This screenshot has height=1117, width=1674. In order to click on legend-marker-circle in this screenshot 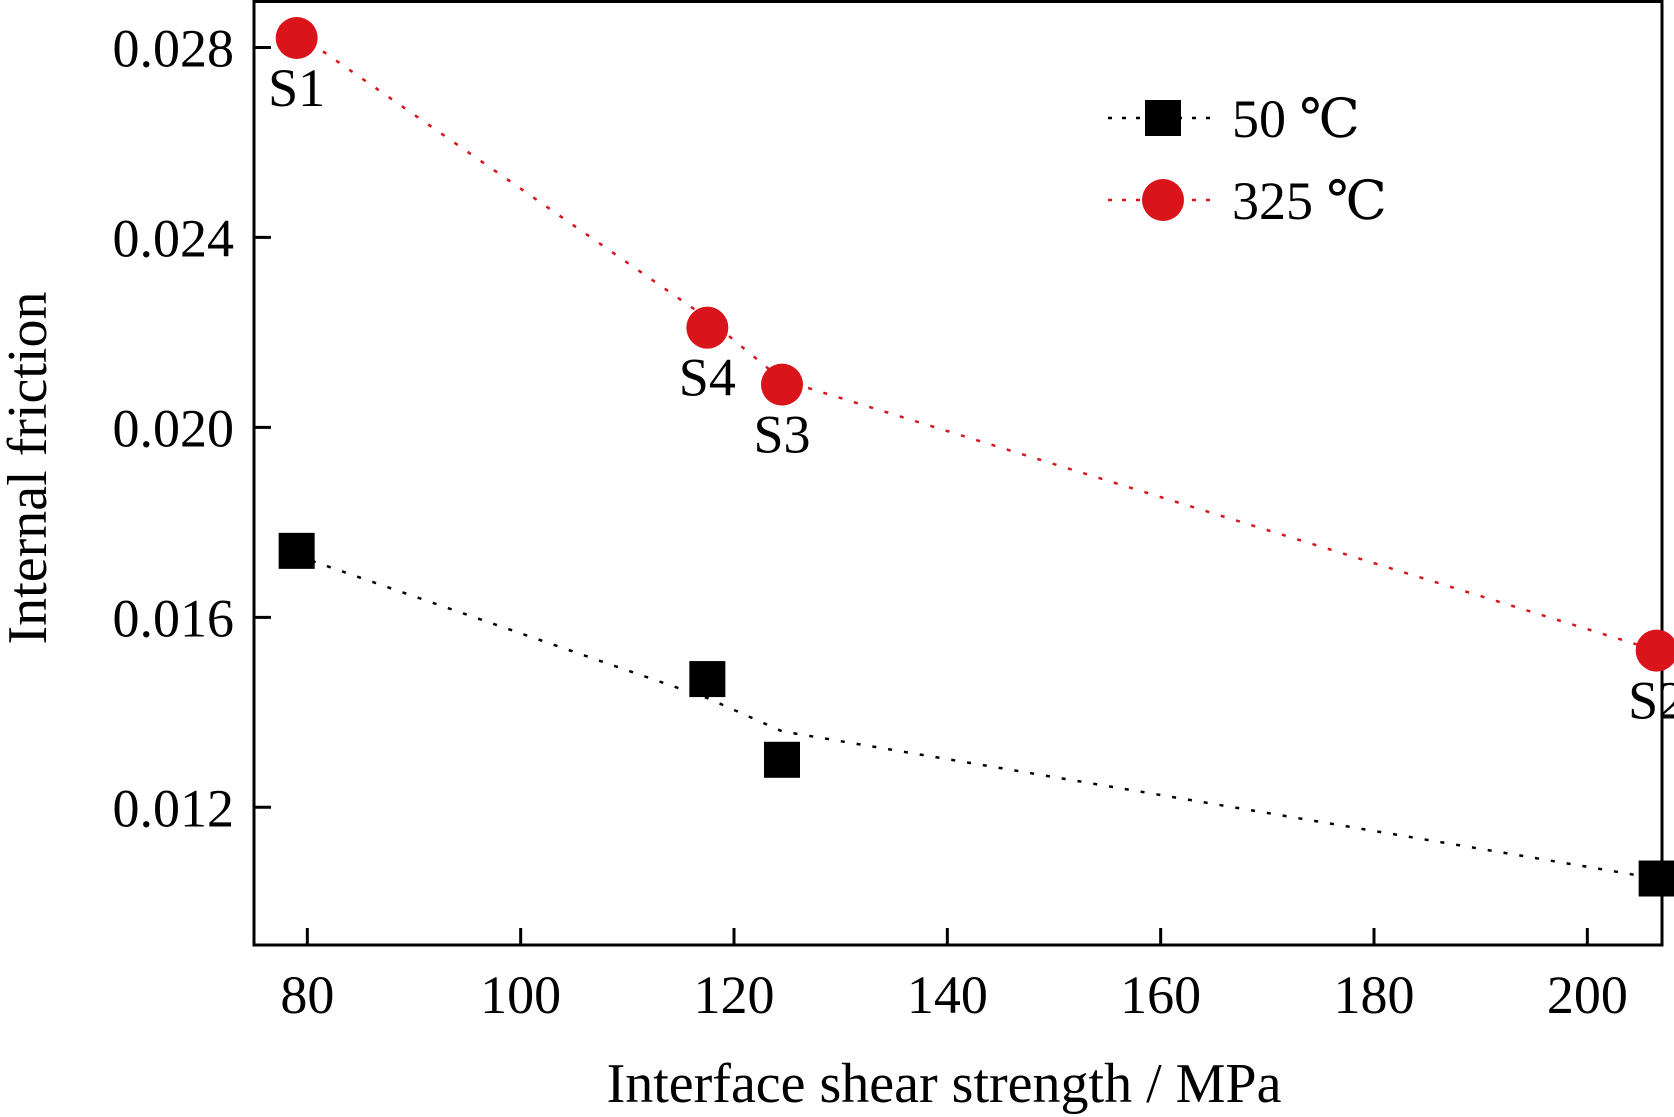, I will do `click(1163, 200)`.